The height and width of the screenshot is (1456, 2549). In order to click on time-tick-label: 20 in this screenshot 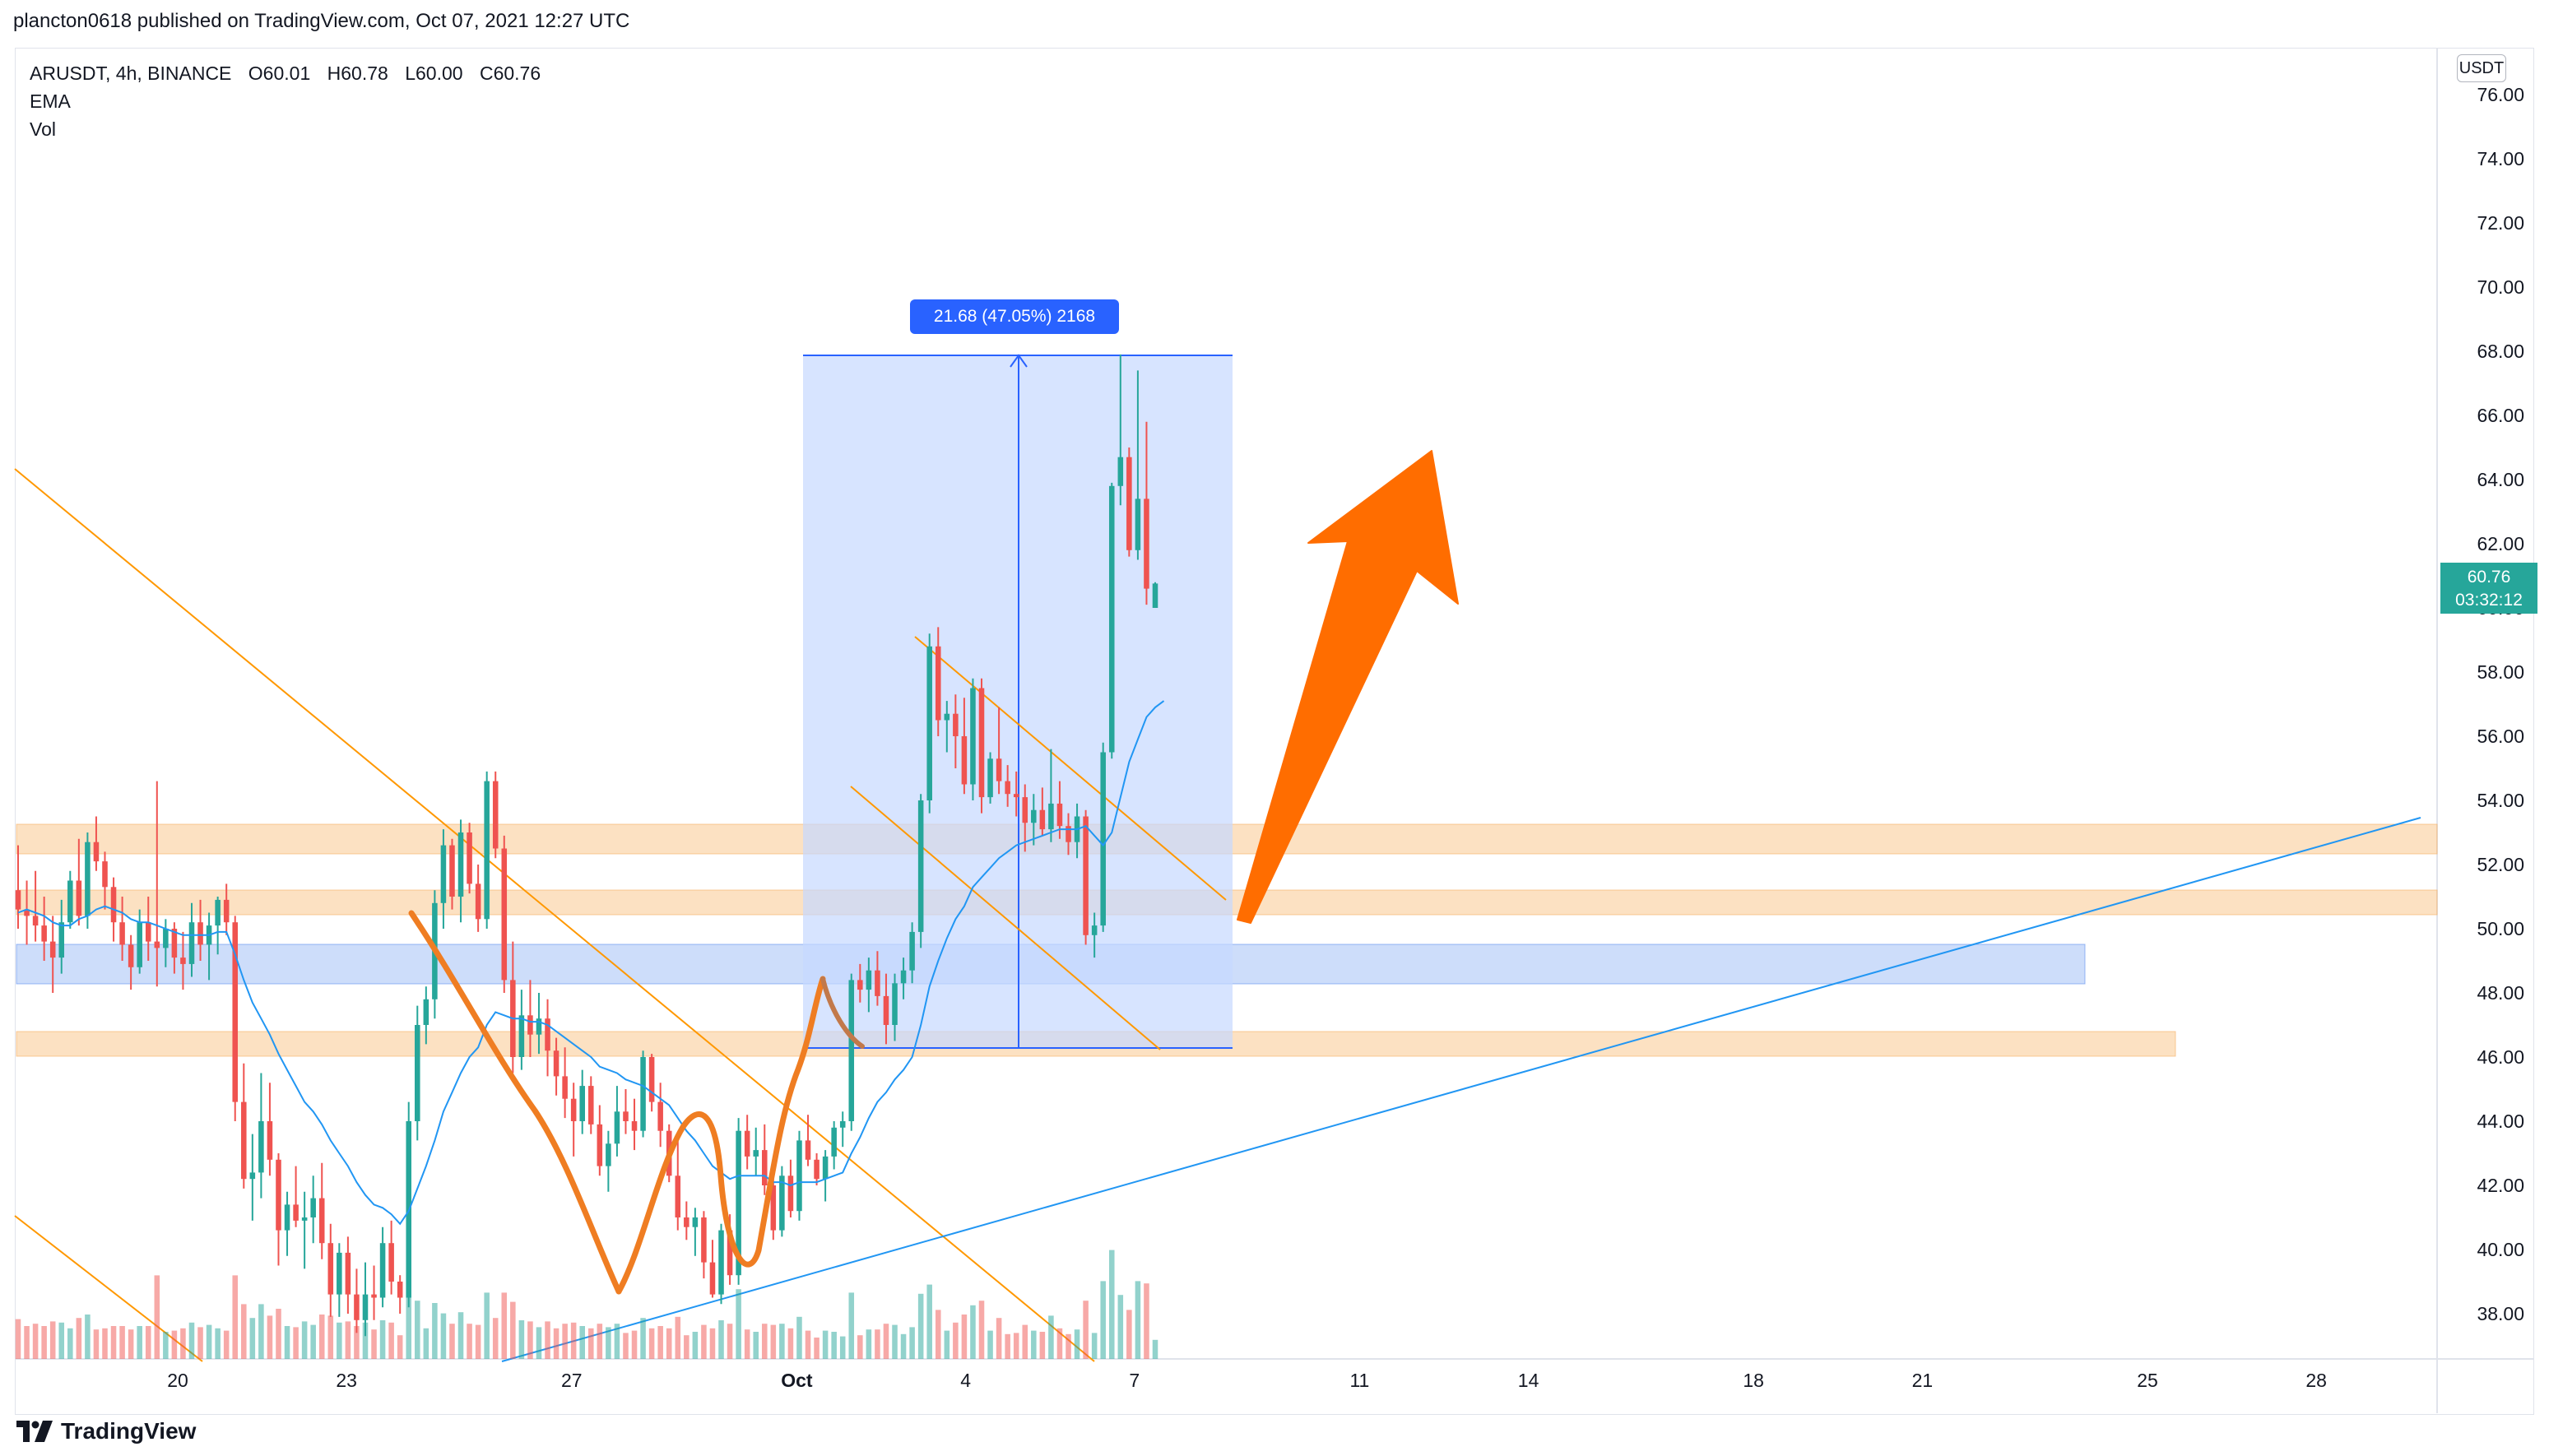, I will do `click(177, 1380)`.